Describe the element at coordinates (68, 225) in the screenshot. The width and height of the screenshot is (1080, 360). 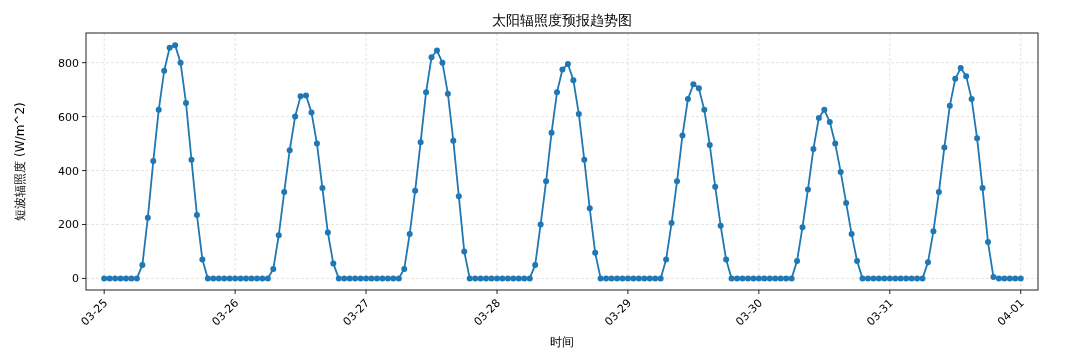
I see `y-tick-label: 200` at that location.